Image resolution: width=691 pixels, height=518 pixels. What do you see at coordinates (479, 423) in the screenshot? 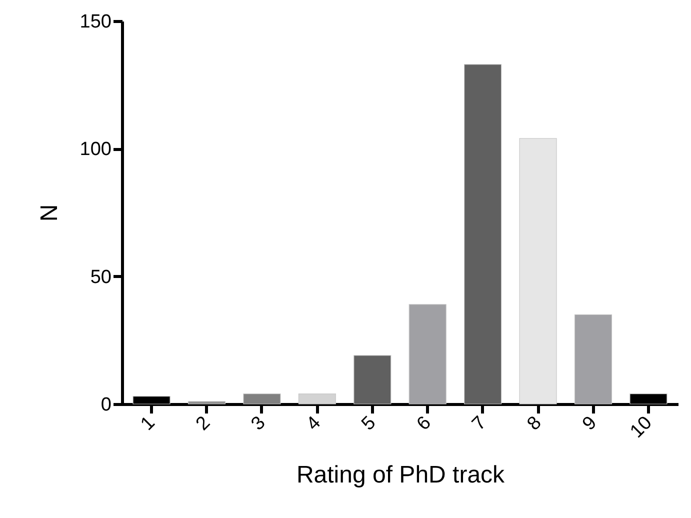
I see `x-tick-label: 7` at bounding box center [479, 423].